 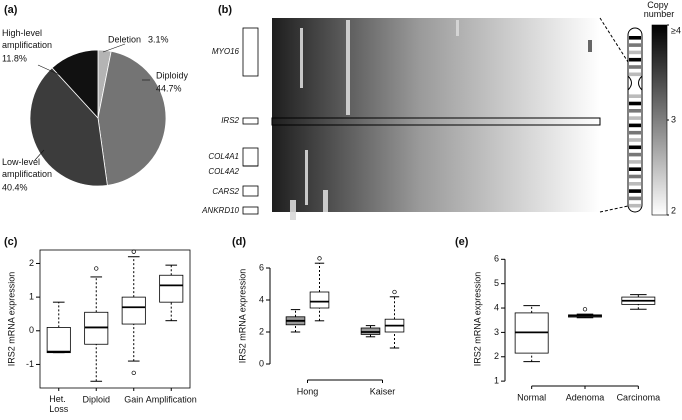 What do you see at coordinates (158, 39) in the screenshot?
I see `slice-value: 3.1%` at bounding box center [158, 39].